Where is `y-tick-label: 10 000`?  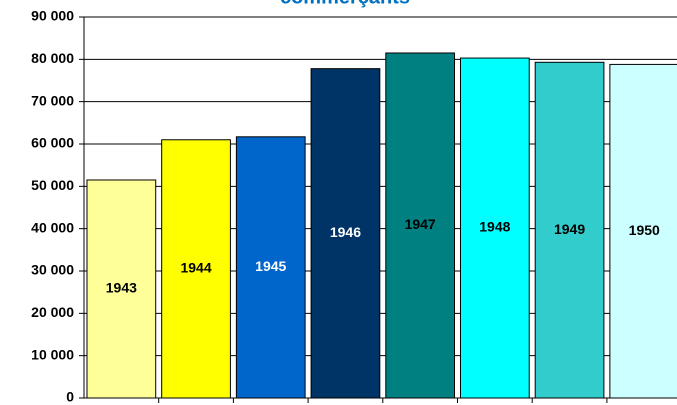
y-tick-label: 10 000 is located at coordinates (52, 354).